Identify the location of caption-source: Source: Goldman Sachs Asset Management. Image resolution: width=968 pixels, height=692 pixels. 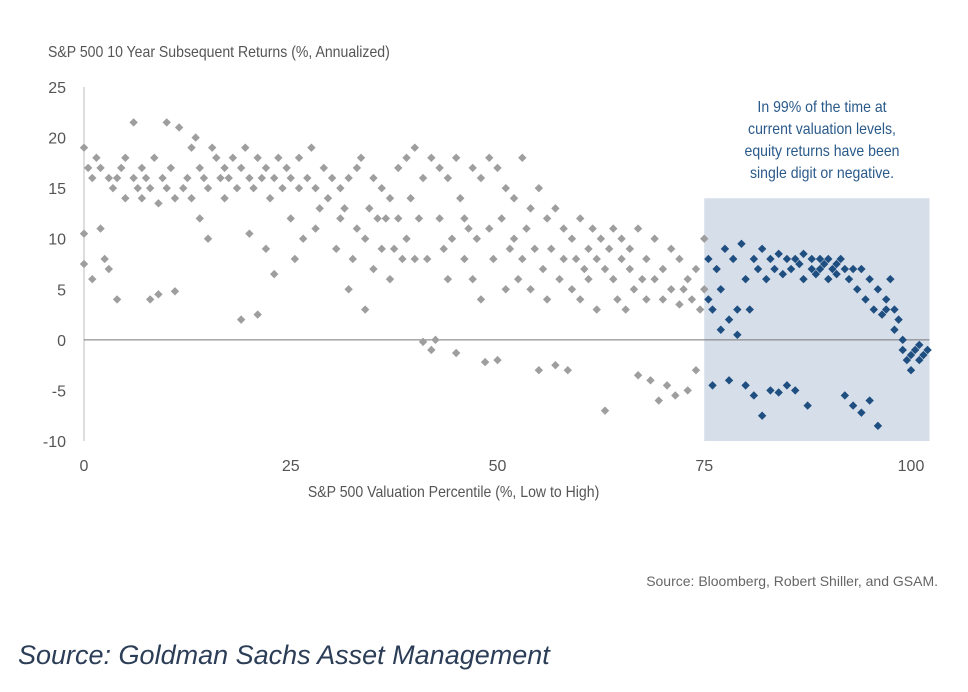
(284, 655).